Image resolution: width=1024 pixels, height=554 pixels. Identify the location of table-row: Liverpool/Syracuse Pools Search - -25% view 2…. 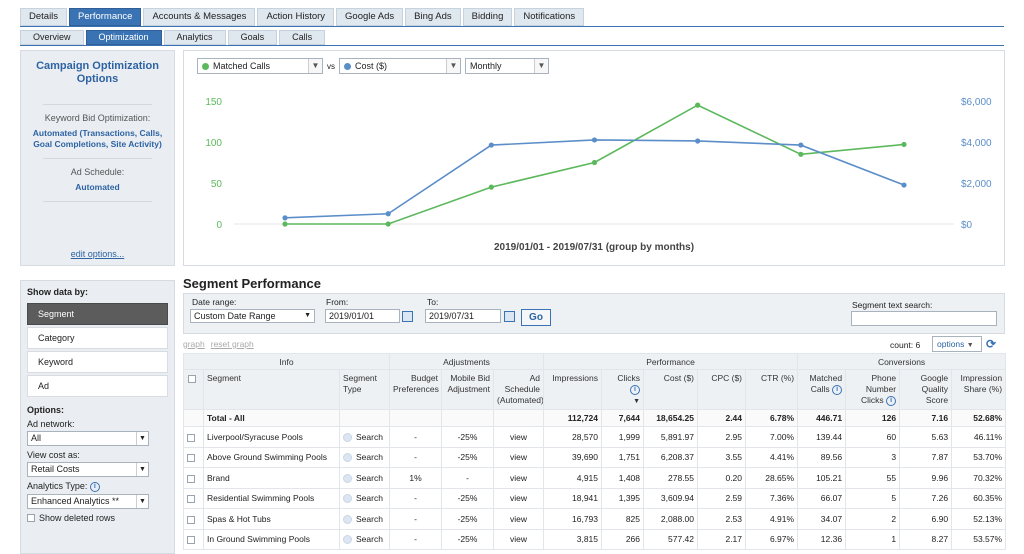
(595, 437).